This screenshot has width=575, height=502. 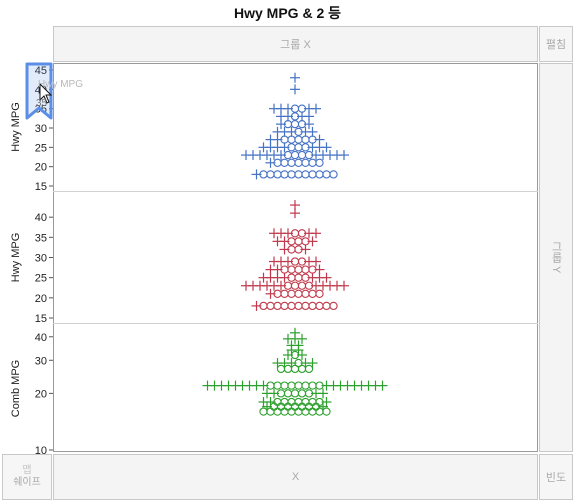 I want to click on group-x-dropzone: 그룹 X, so click(x=295, y=44).